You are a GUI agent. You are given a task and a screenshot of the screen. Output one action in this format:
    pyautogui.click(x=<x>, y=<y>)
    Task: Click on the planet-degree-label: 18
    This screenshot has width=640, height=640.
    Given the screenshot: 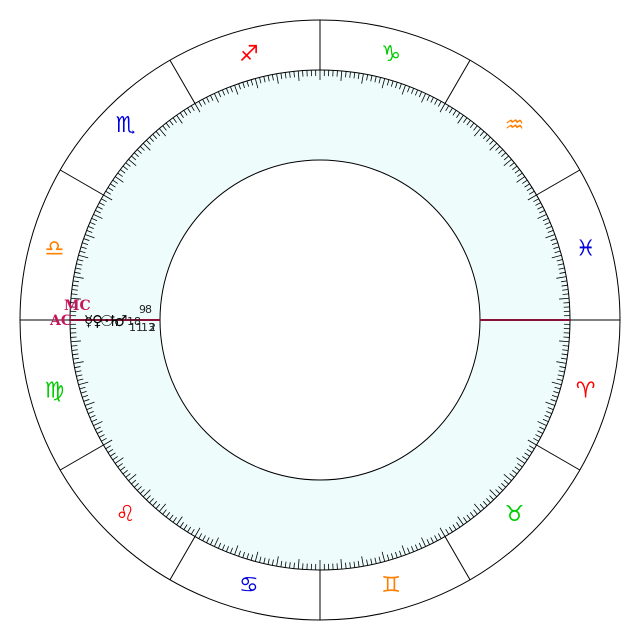 What is the action you would take?
    pyautogui.click(x=134, y=321)
    